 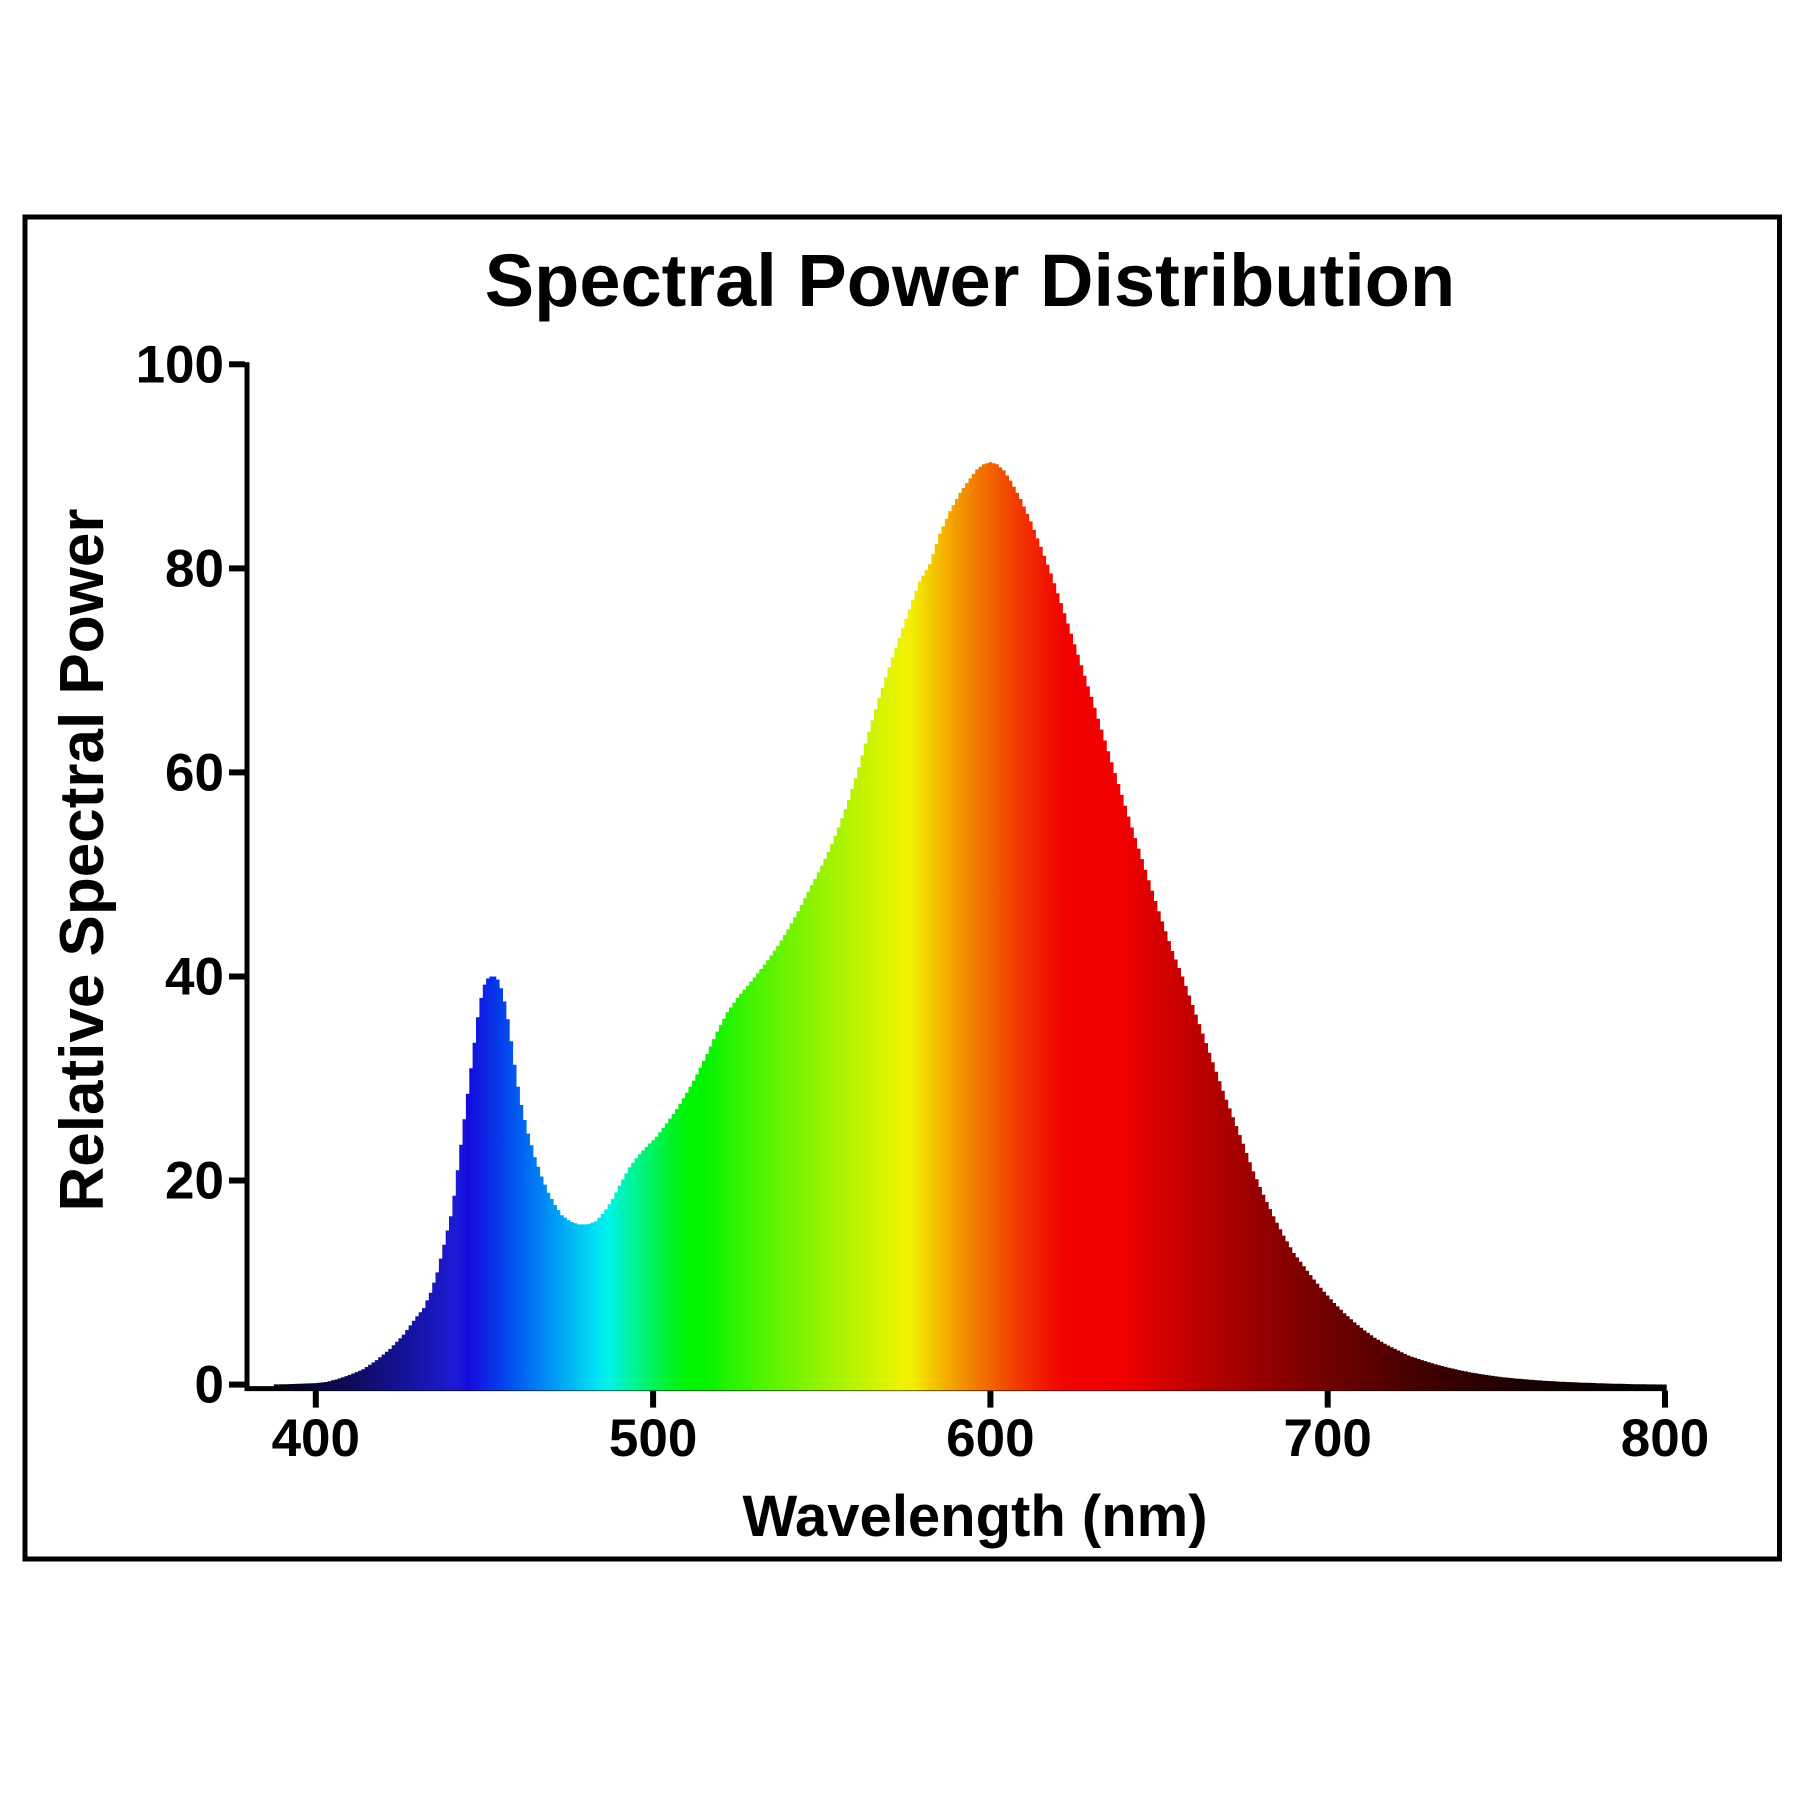 What do you see at coordinates (1327, 1438) in the screenshot?
I see `svg-text: 700` at bounding box center [1327, 1438].